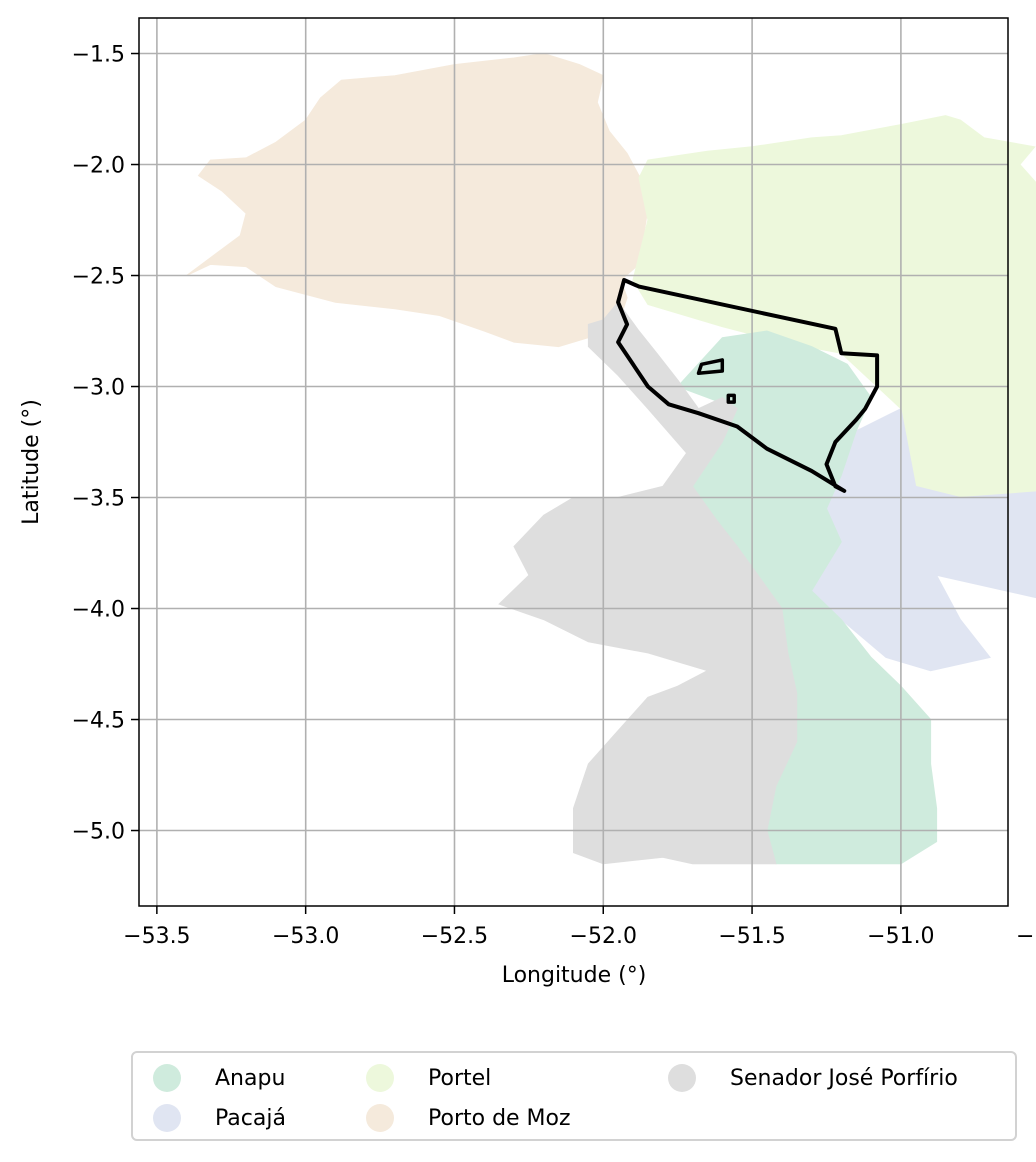 Image resolution: width=1036 pixels, height=1162 pixels. I want to click on legend-label-portel: Portel, so click(460, 1078).